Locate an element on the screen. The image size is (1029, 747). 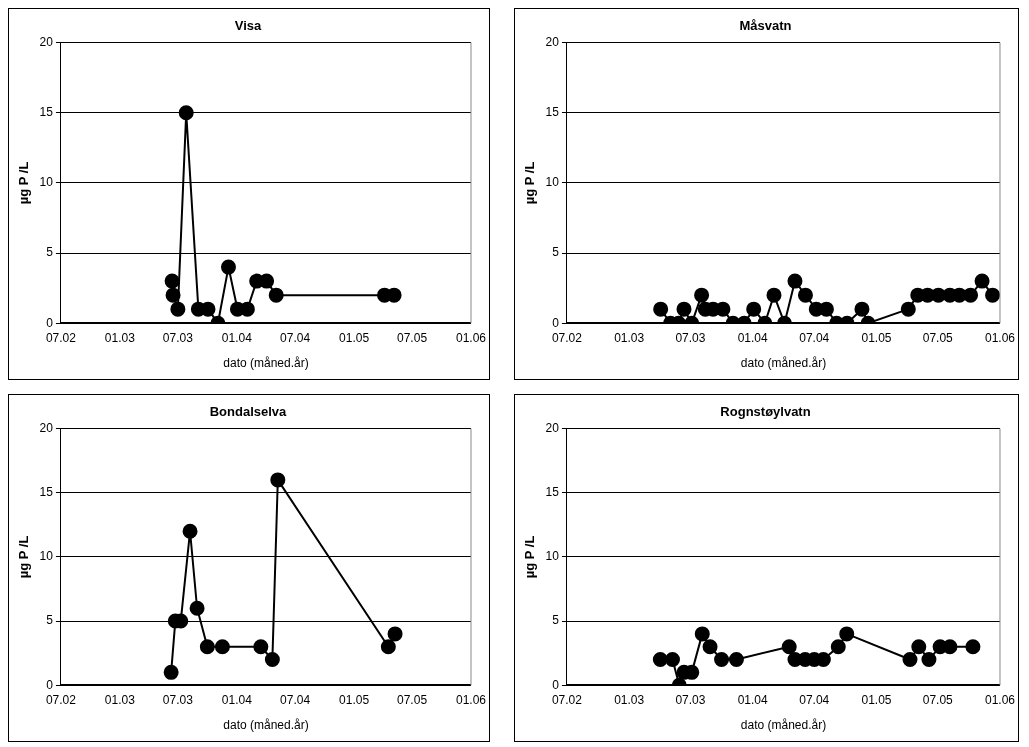
chart-title: Måsvatn is located at coordinates (765, 26).